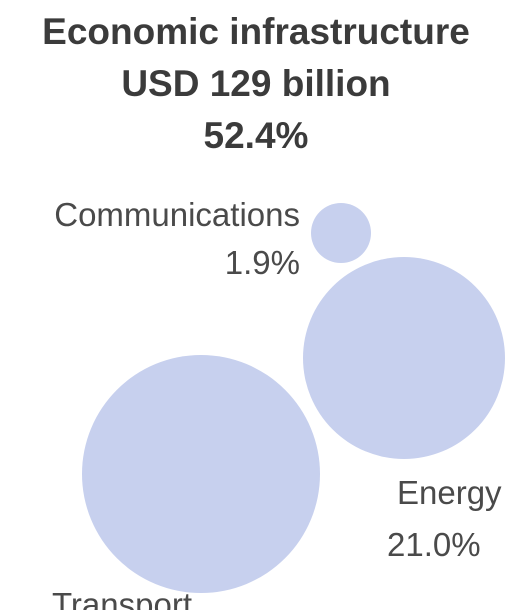  I want to click on title-line-3: 52.4%, so click(256, 135).